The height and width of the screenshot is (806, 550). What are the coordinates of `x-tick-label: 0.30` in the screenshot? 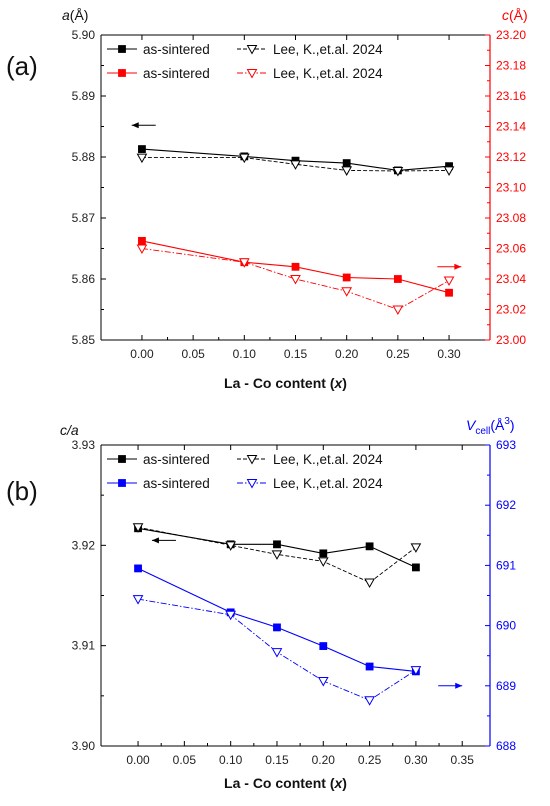 It's located at (416, 760).